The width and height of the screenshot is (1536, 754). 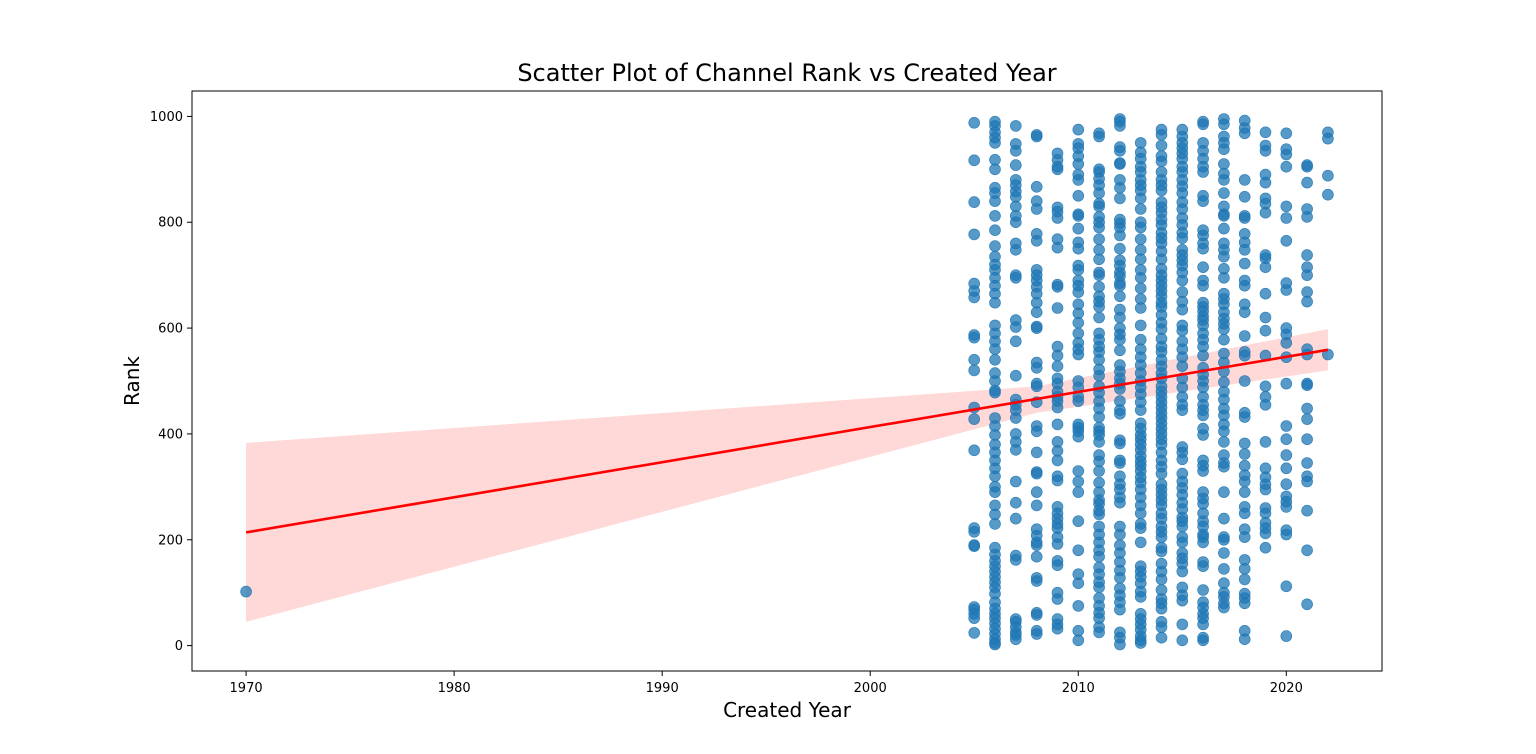 What do you see at coordinates (870, 688) in the screenshot?
I see `x-tick-label: 2000` at bounding box center [870, 688].